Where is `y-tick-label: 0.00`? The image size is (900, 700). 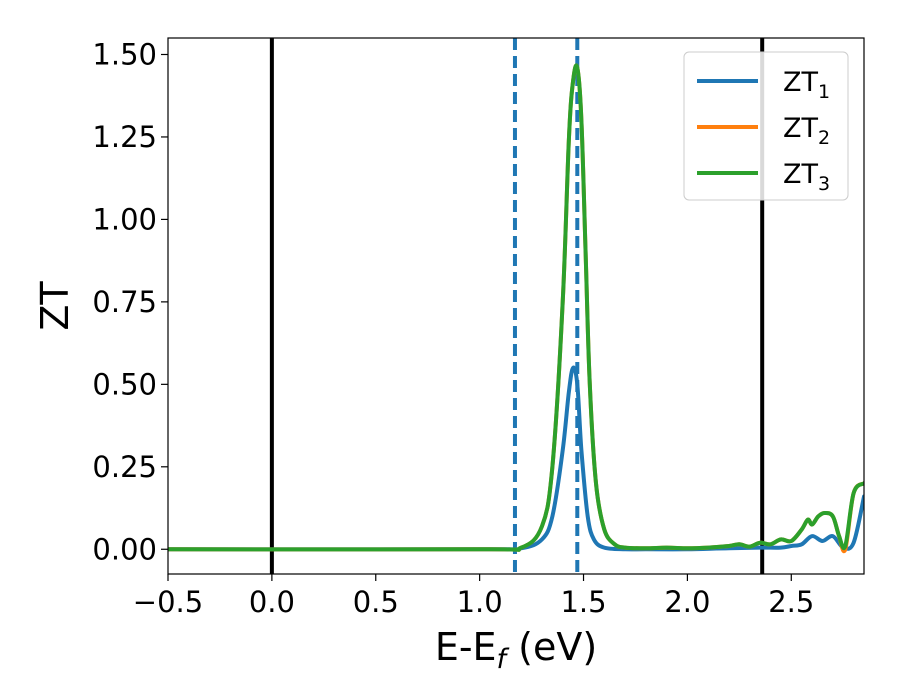 y-tick-label: 0.00 is located at coordinates (124, 549).